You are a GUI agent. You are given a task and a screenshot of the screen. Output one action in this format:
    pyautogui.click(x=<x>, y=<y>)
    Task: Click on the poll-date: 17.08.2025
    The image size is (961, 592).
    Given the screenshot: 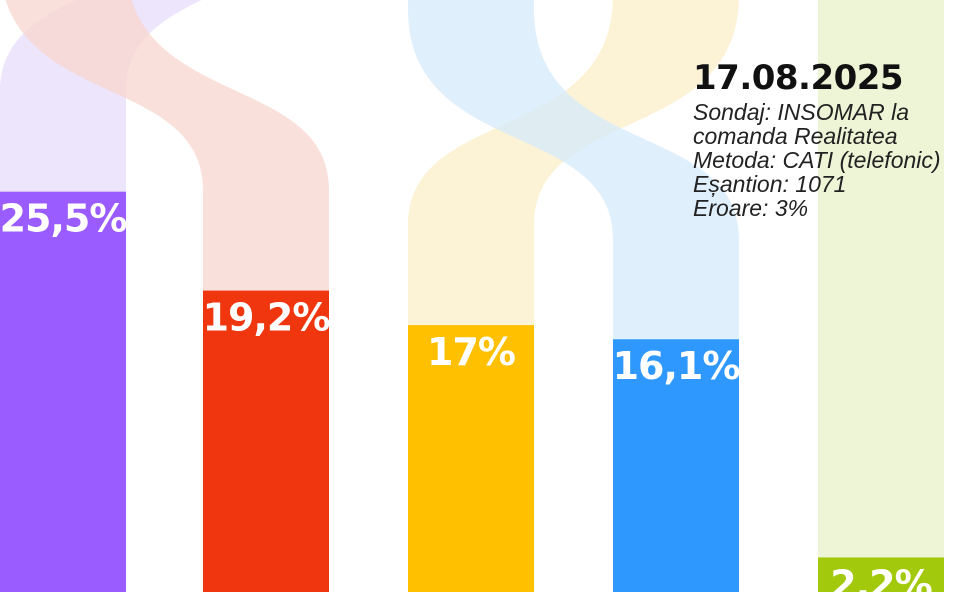 What is the action you would take?
    pyautogui.click(x=798, y=78)
    